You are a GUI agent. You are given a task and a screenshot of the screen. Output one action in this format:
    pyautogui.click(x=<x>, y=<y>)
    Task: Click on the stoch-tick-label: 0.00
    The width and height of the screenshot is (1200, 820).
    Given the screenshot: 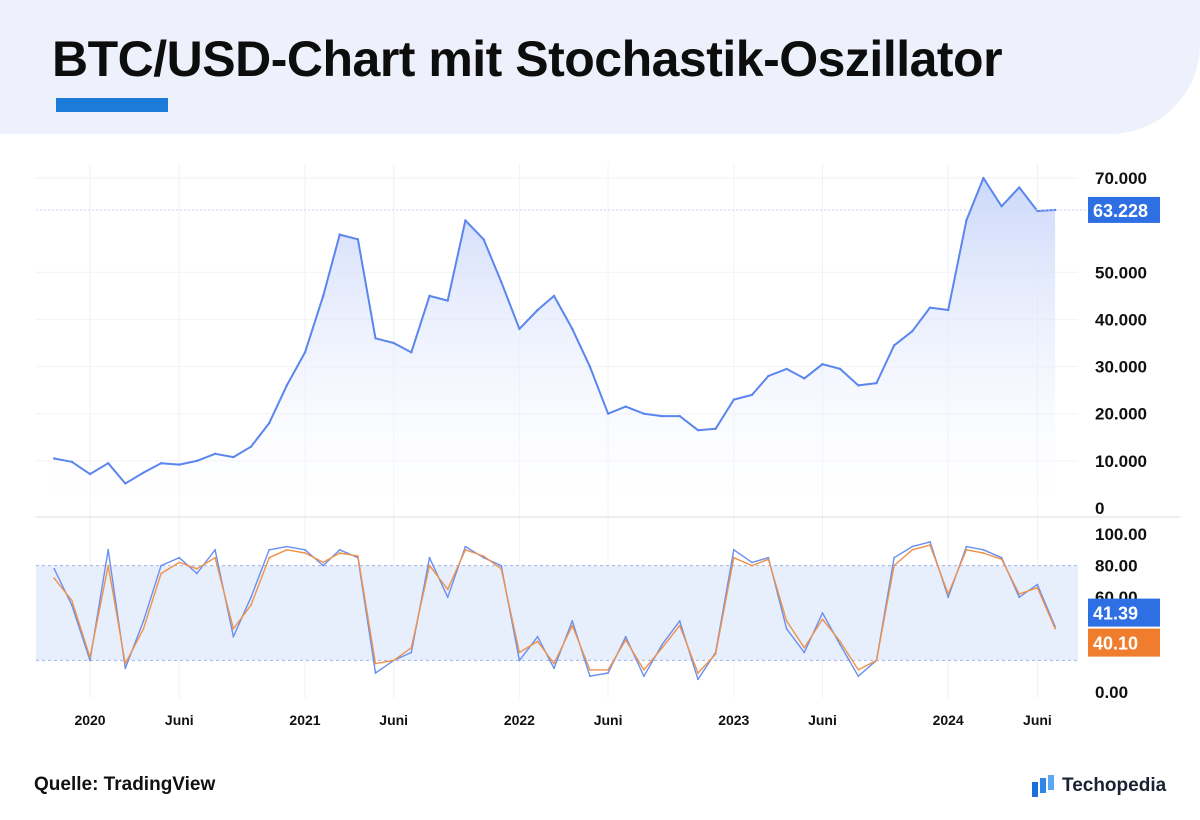 What is the action you would take?
    pyautogui.click(x=1111, y=692)
    